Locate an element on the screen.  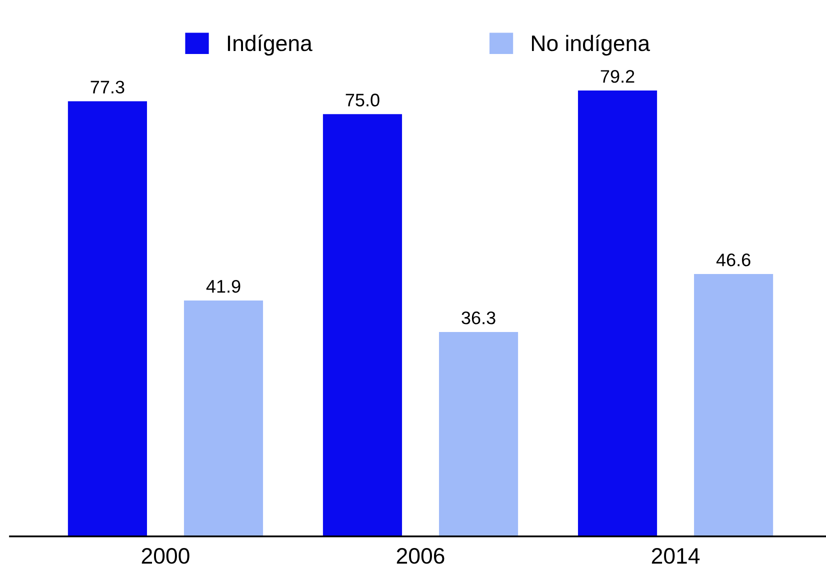
data-label: 36.3 is located at coordinates (479, 318).